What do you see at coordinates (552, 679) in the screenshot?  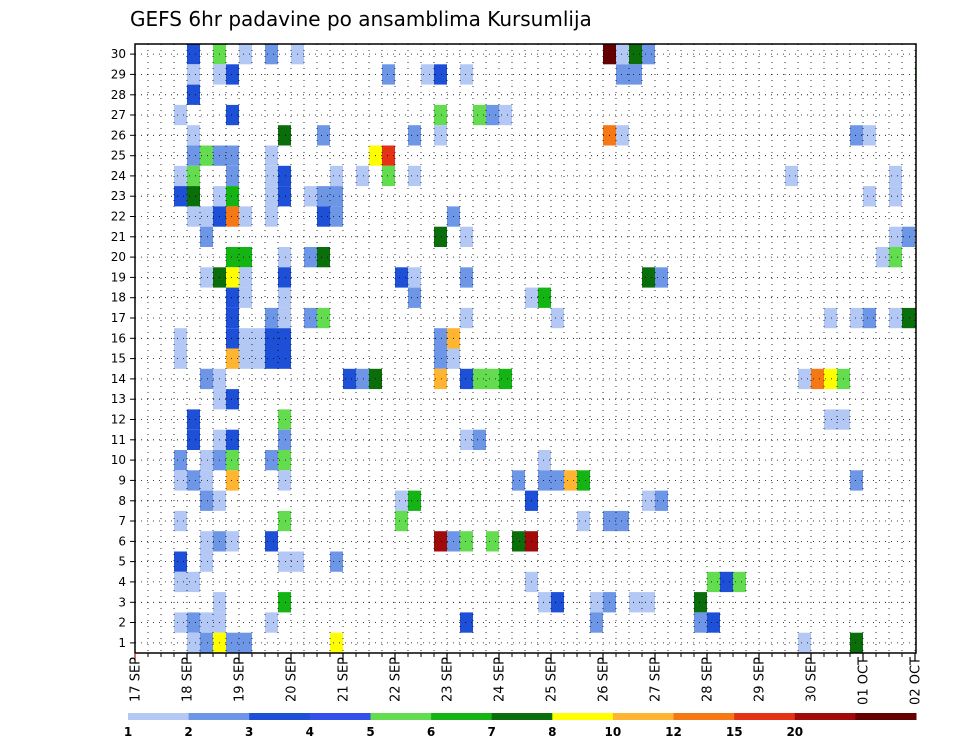 I see `x-tick-label: 25 SEP` at bounding box center [552, 679].